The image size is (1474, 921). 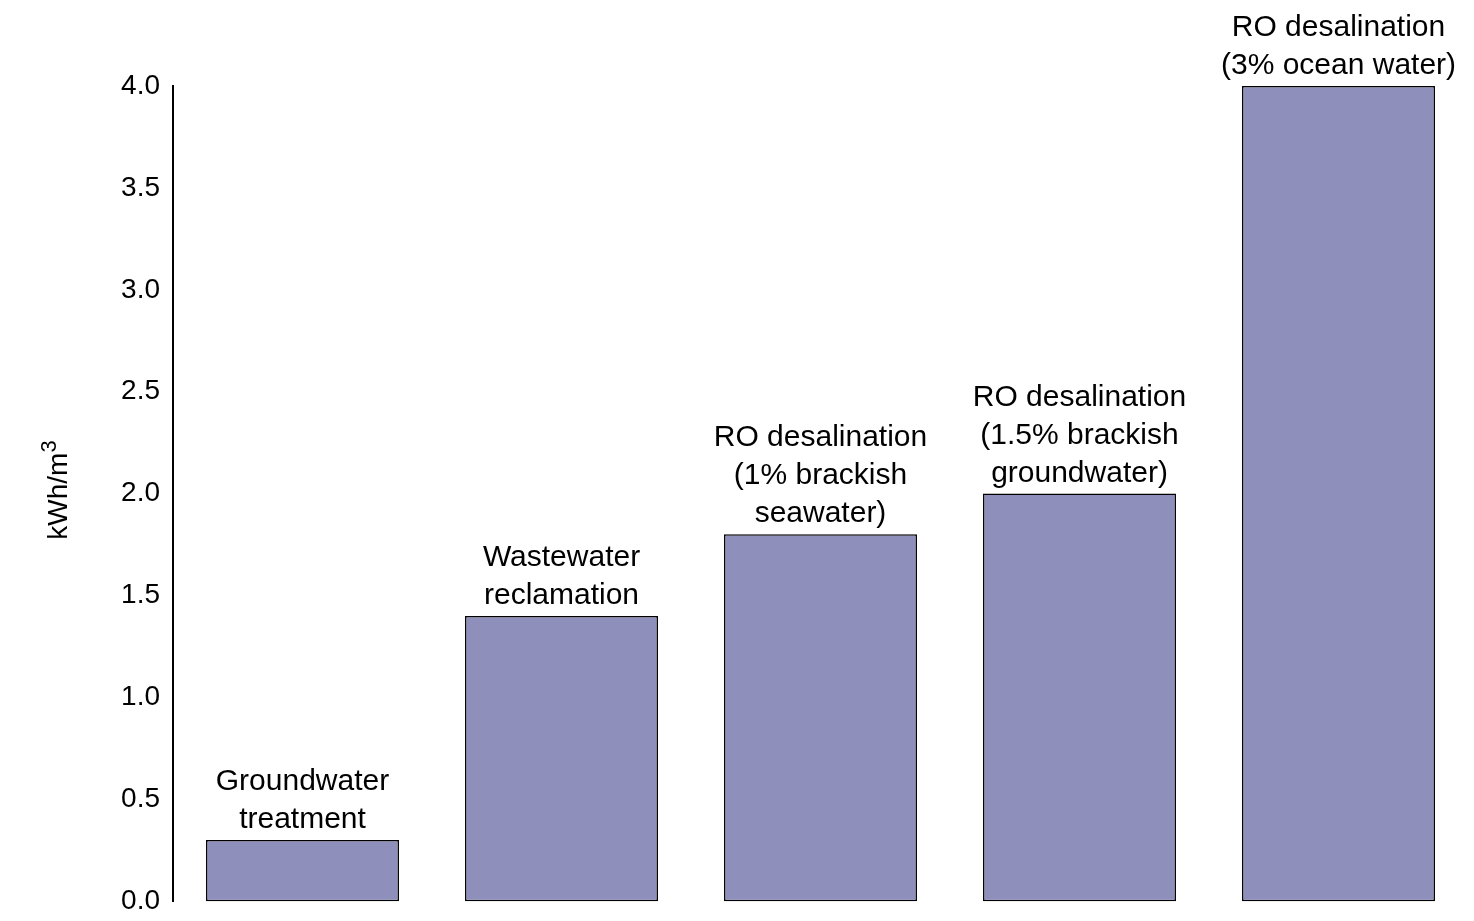 I want to click on y-tick-label: 2.5, so click(x=140, y=390).